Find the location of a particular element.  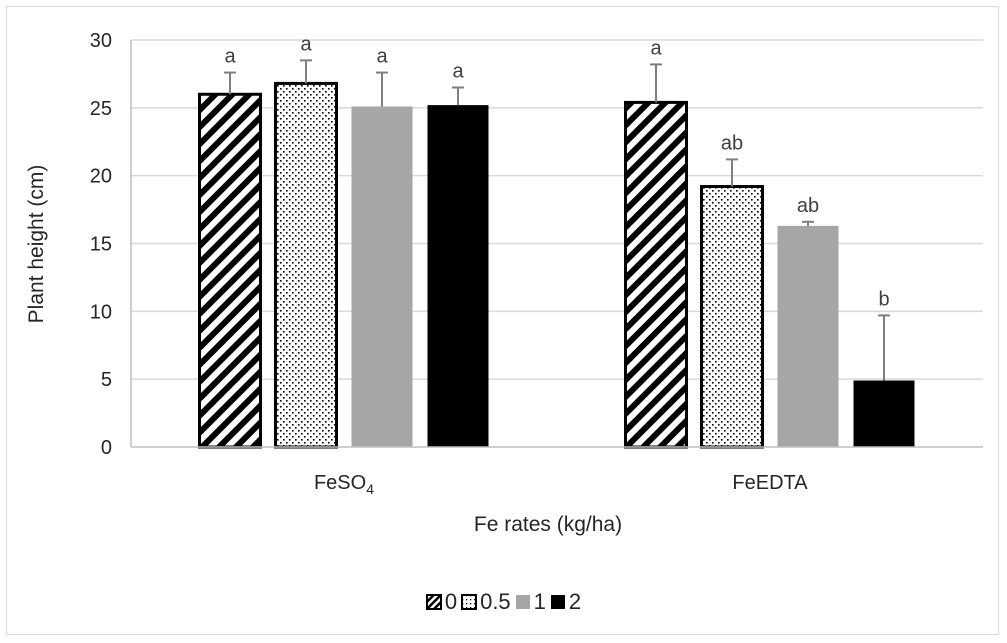

x-category-label: FeEDTA is located at coordinates (770, 483).